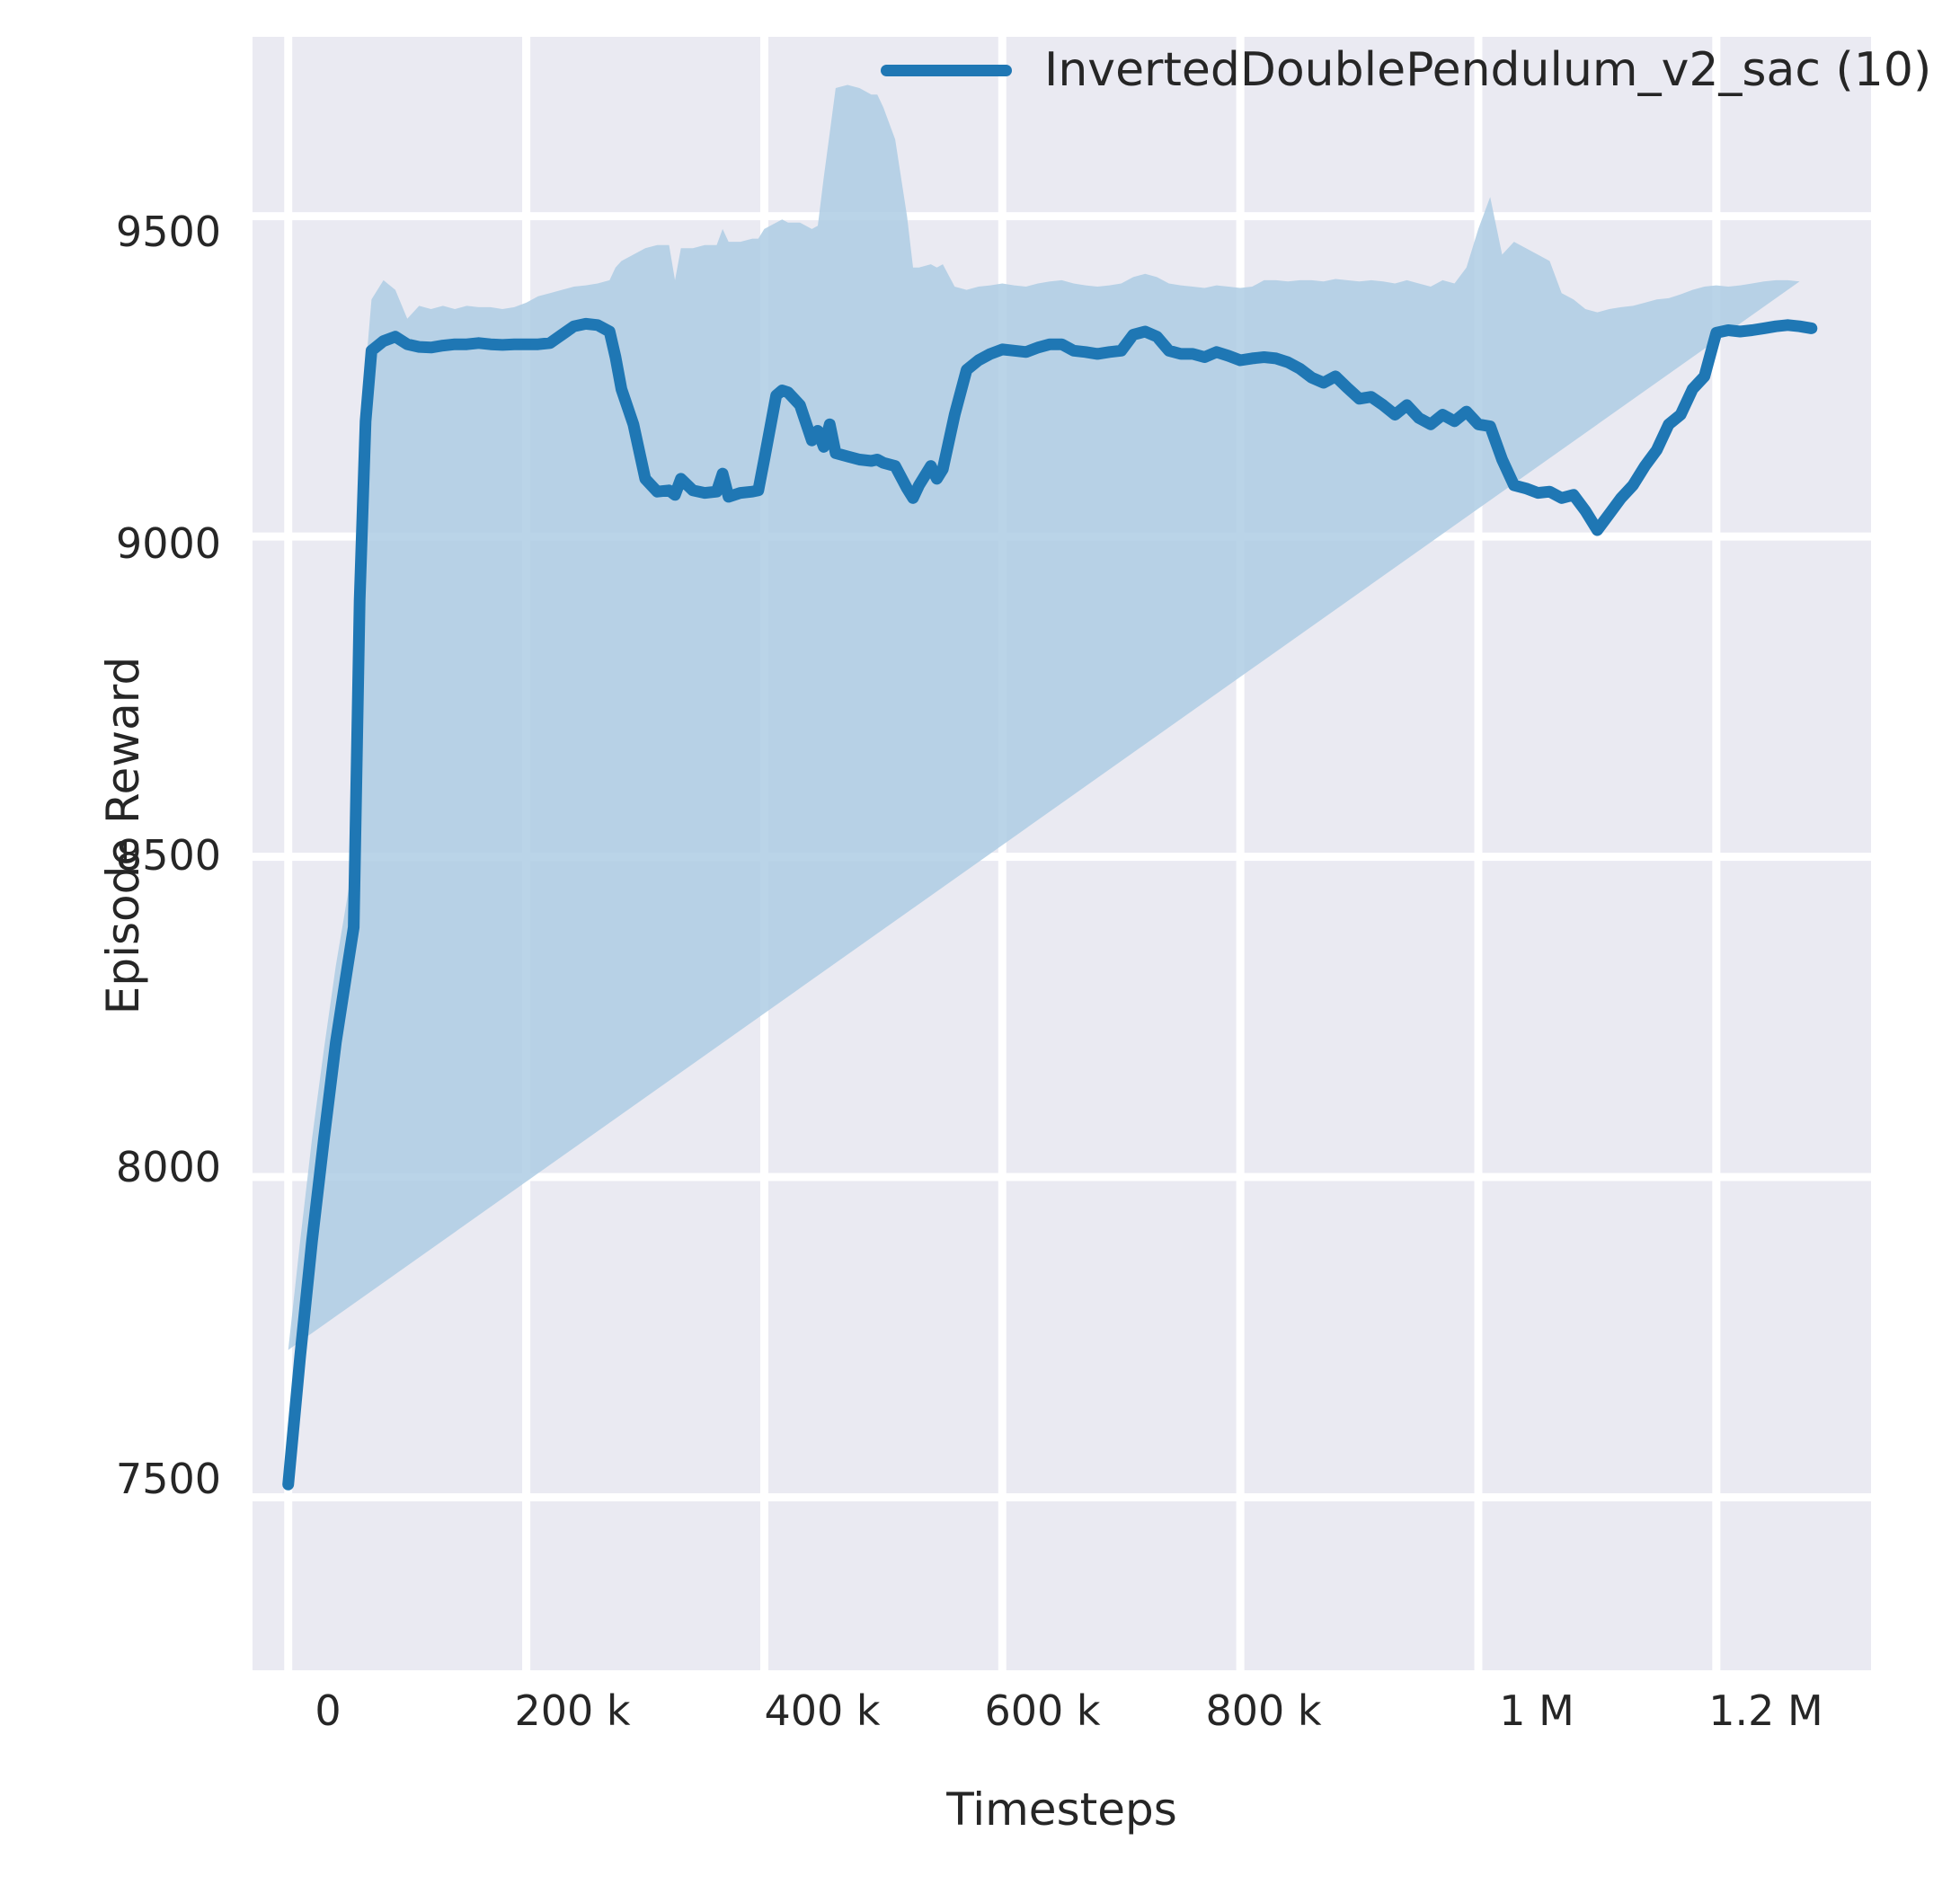 This screenshot has width=1960, height=1885. What do you see at coordinates (168, 855) in the screenshot?
I see `y-tick-label-8500: 8500` at bounding box center [168, 855].